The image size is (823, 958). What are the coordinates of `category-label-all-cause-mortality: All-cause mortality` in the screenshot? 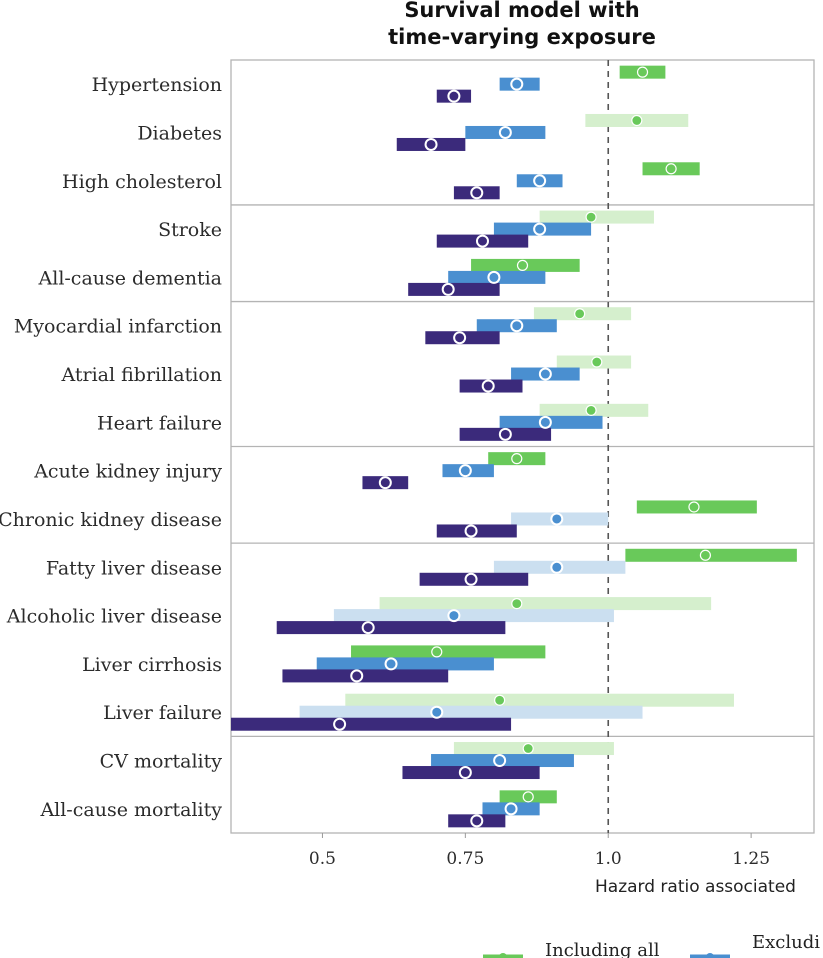 It's located at (130, 810).